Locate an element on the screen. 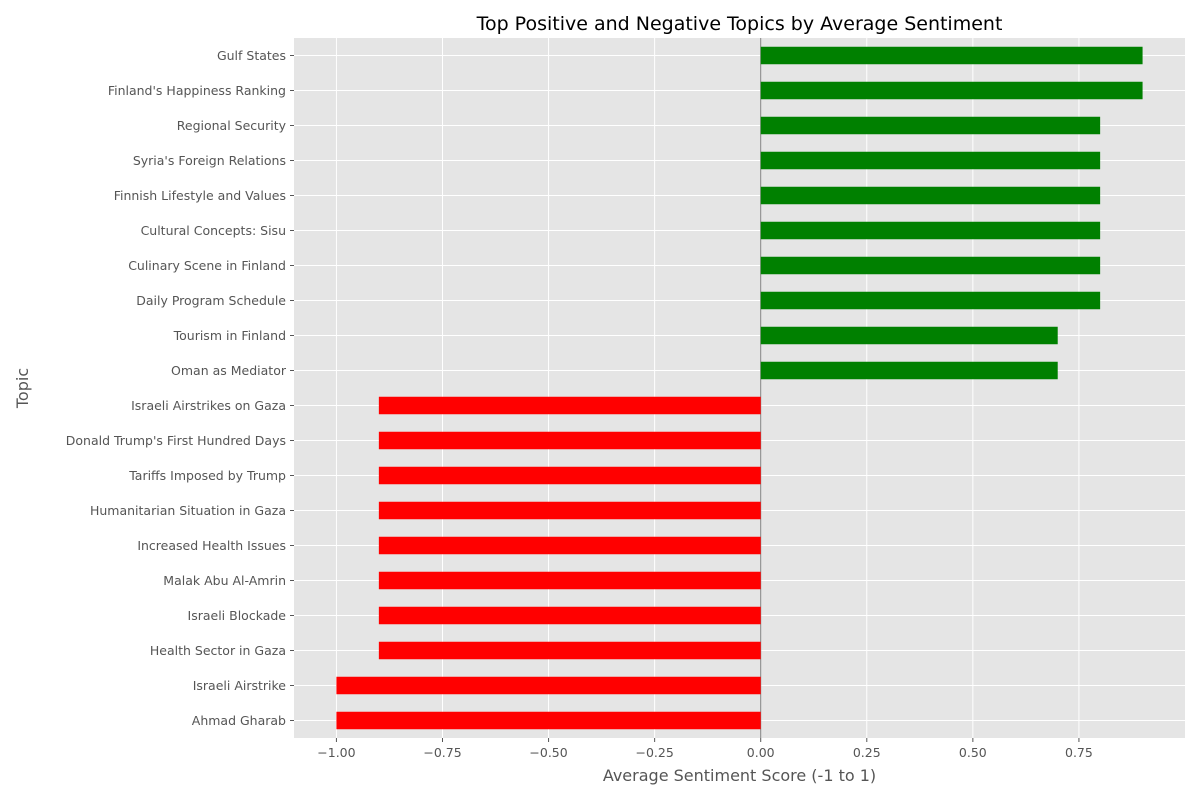  y-tick-label: Humanitarian Situation in Gaza is located at coordinates (188, 510).